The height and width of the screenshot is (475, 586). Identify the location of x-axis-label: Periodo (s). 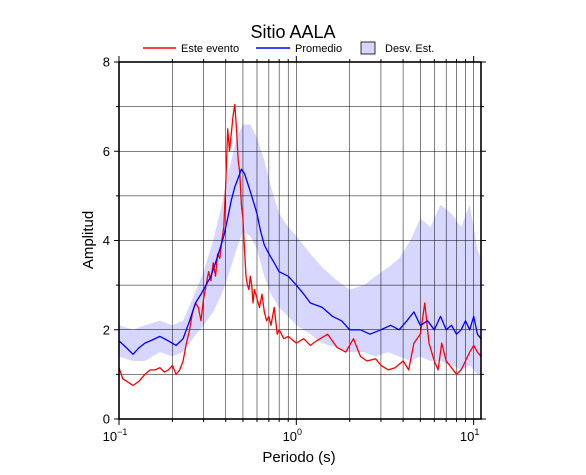
(298, 457).